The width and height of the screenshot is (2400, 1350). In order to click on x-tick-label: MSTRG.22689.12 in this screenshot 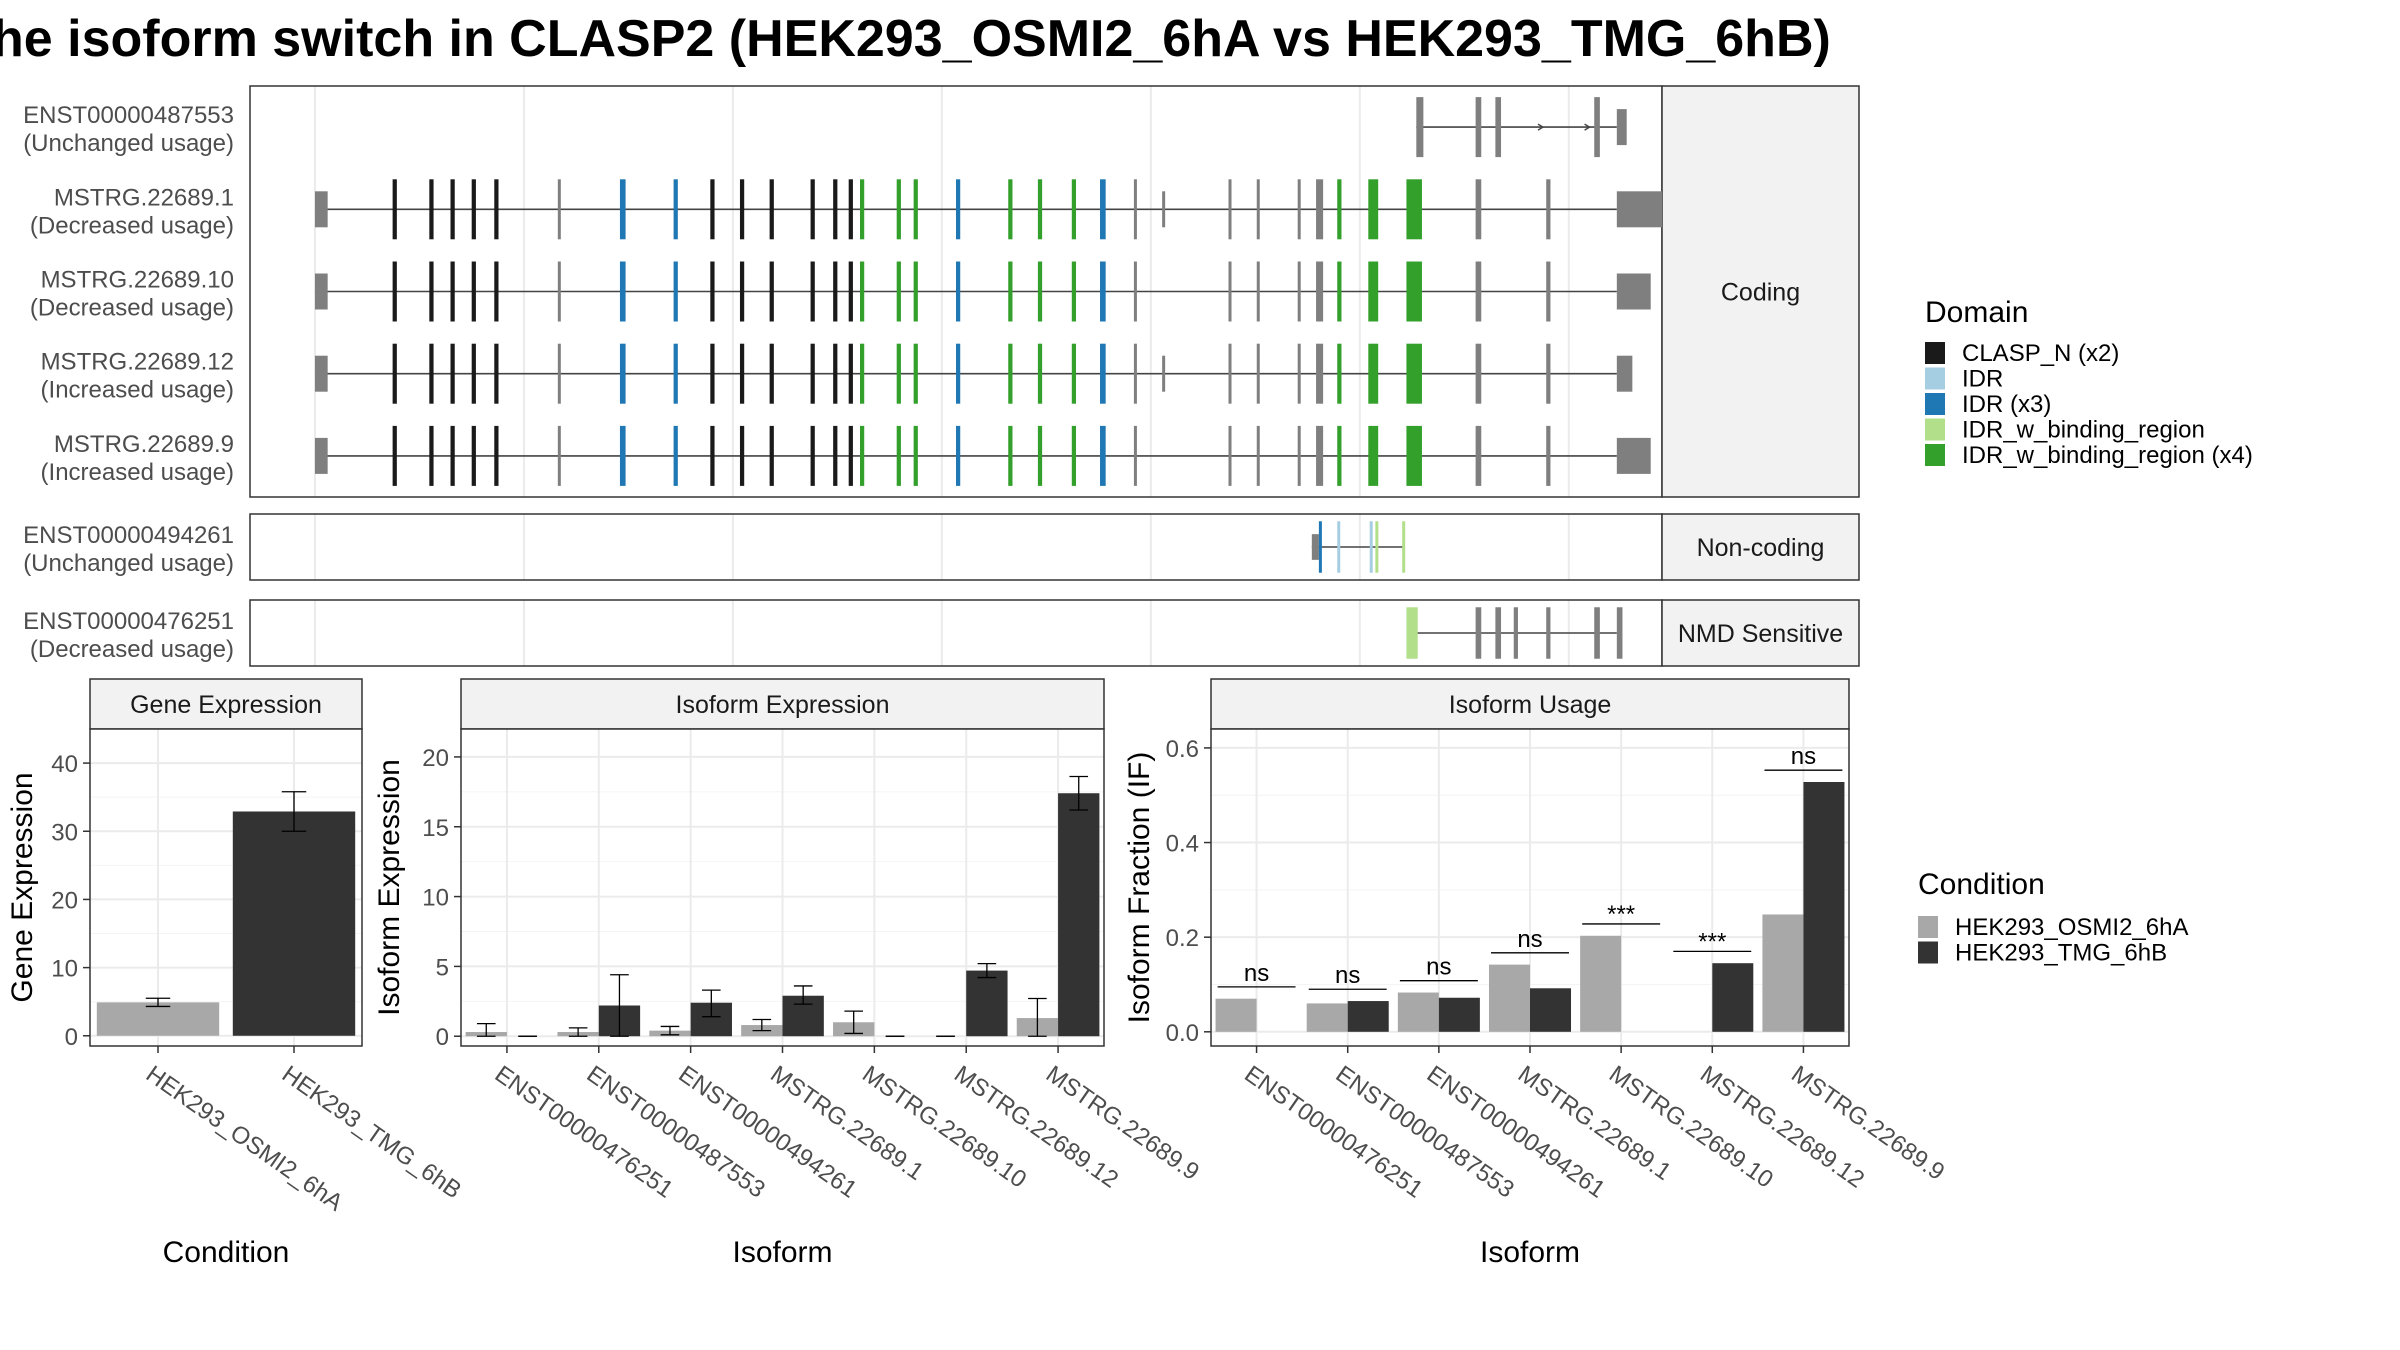, I will do `click(1782, 1127)`.